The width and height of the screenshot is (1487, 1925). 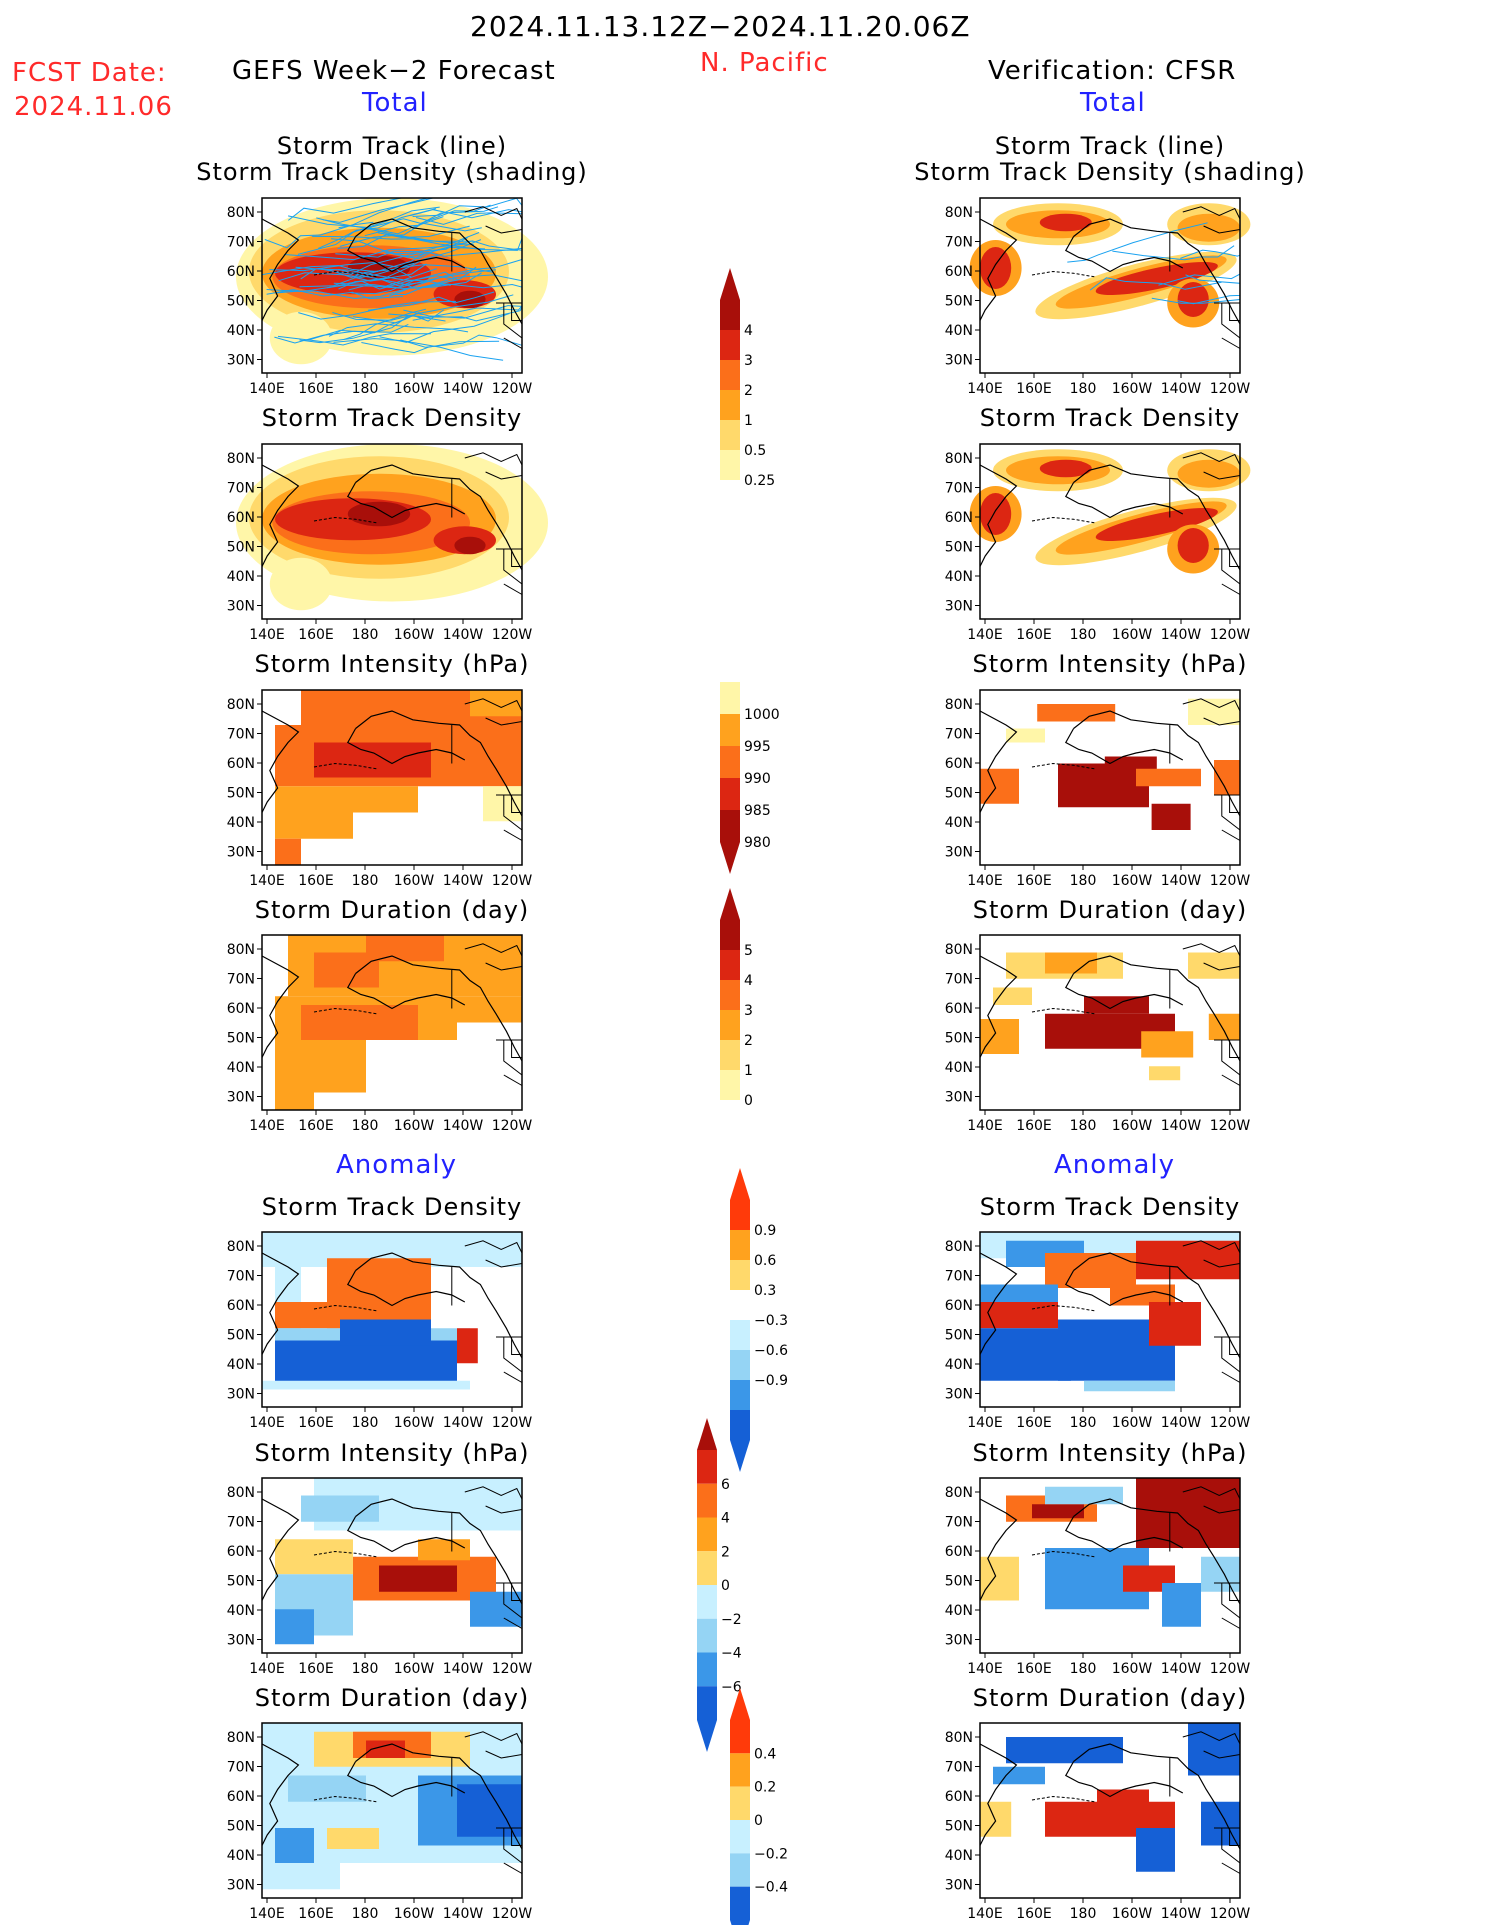 I want to click on colorbar-arrow-bottom, so click(x=740, y=1456).